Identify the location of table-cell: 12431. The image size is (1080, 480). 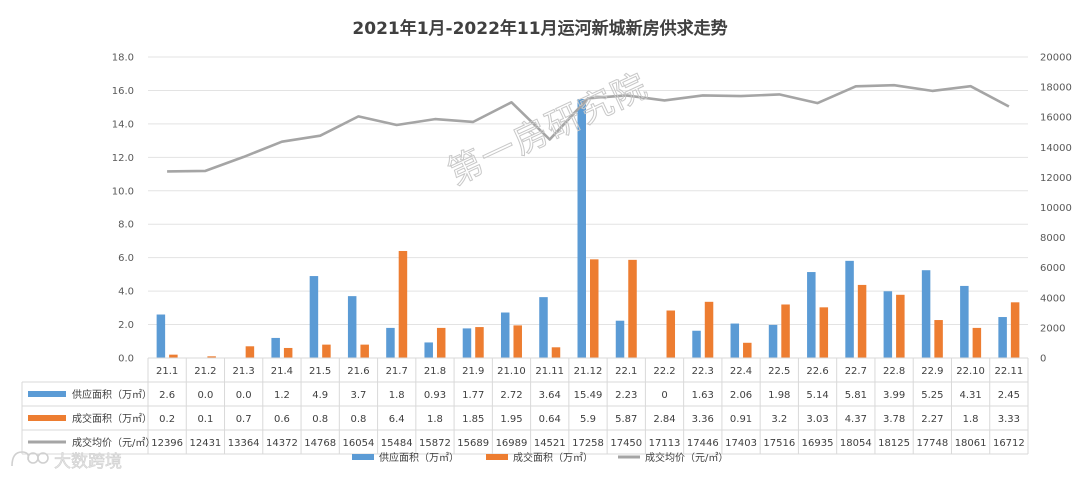
(205, 443).